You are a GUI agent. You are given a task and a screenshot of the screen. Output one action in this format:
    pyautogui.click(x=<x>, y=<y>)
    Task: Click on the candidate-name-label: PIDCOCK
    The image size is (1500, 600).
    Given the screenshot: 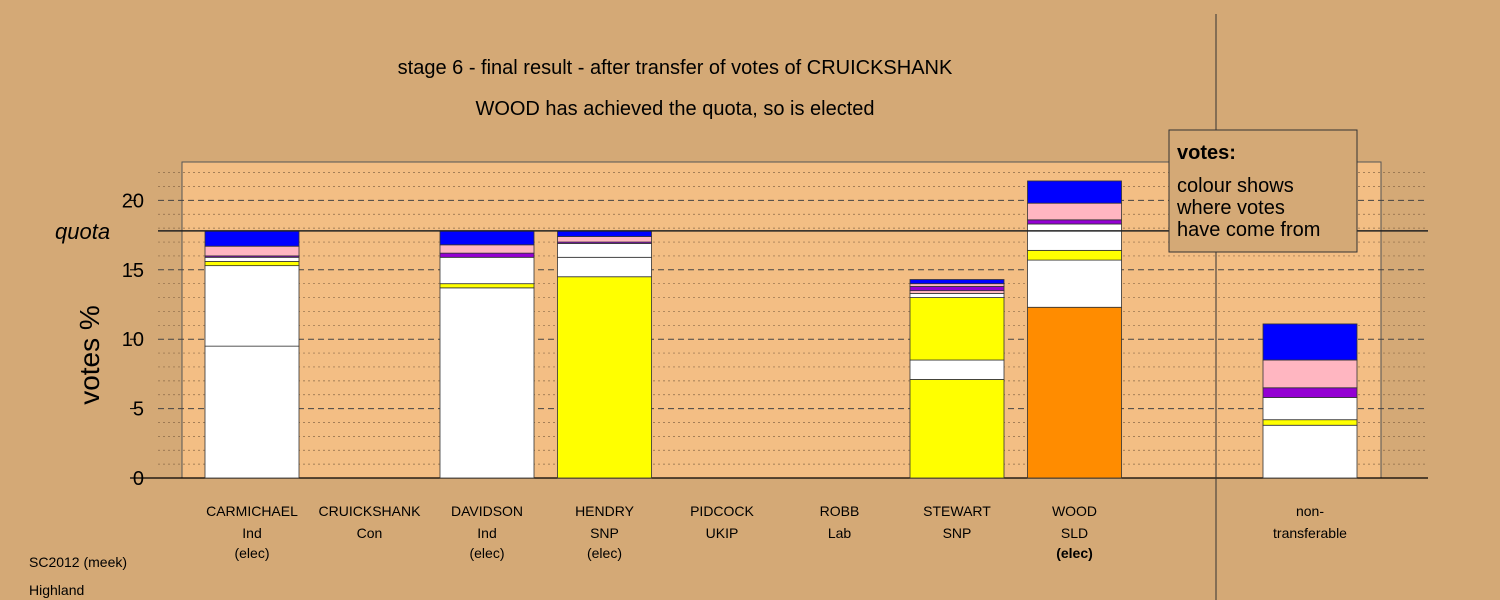 What is the action you would take?
    pyautogui.click(x=722, y=511)
    